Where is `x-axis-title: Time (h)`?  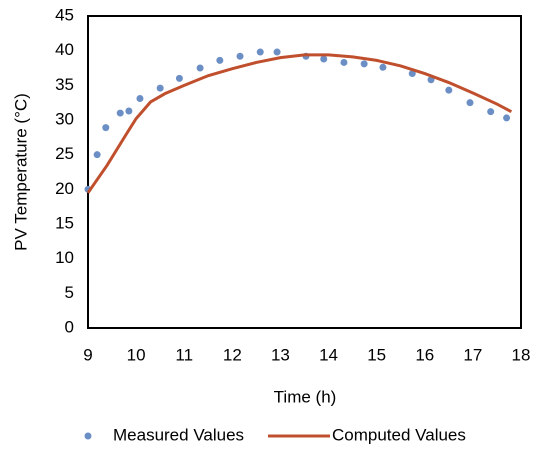
x-axis-title: Time (h) is located at coordinates (305, 396).